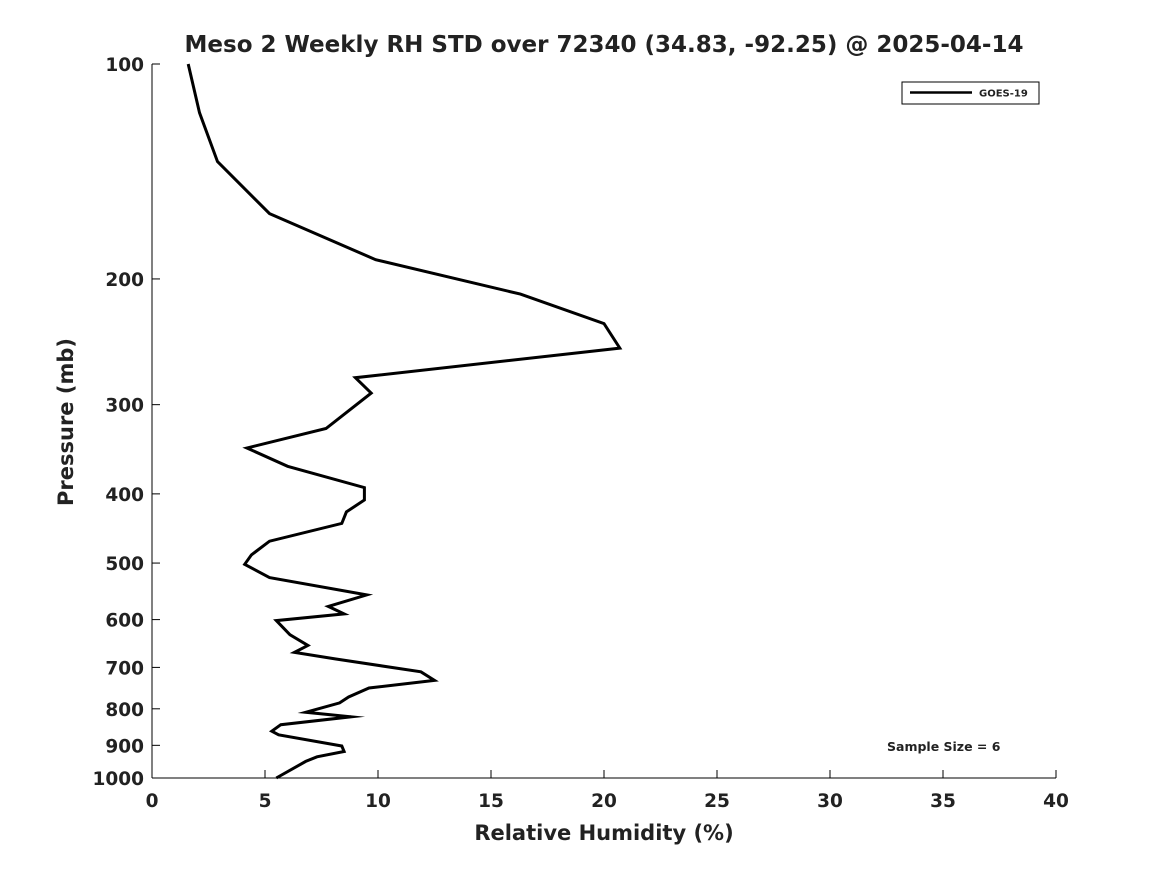  I want to click on x-tick-label: 15, so click(491, 801).